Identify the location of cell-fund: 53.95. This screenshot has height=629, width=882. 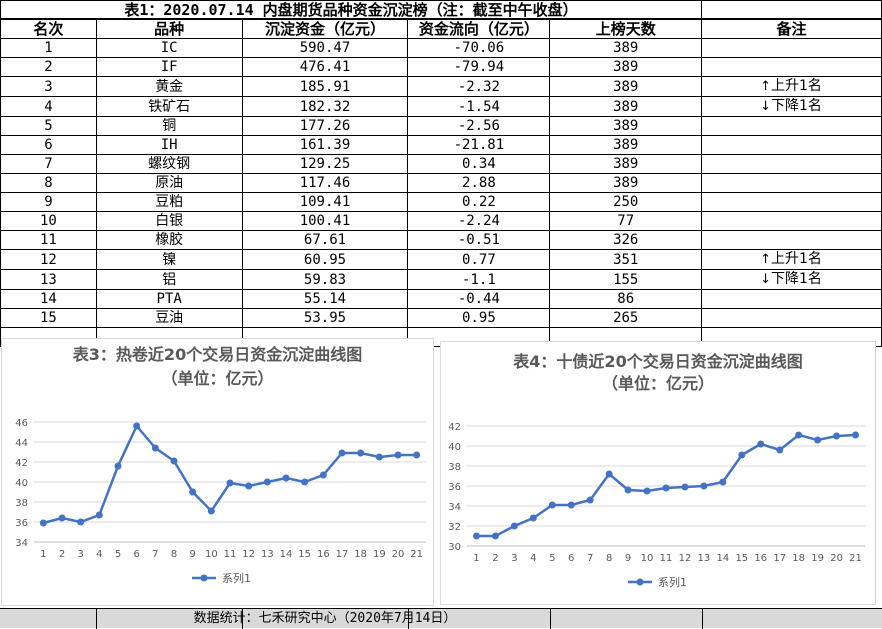
(325, 318).